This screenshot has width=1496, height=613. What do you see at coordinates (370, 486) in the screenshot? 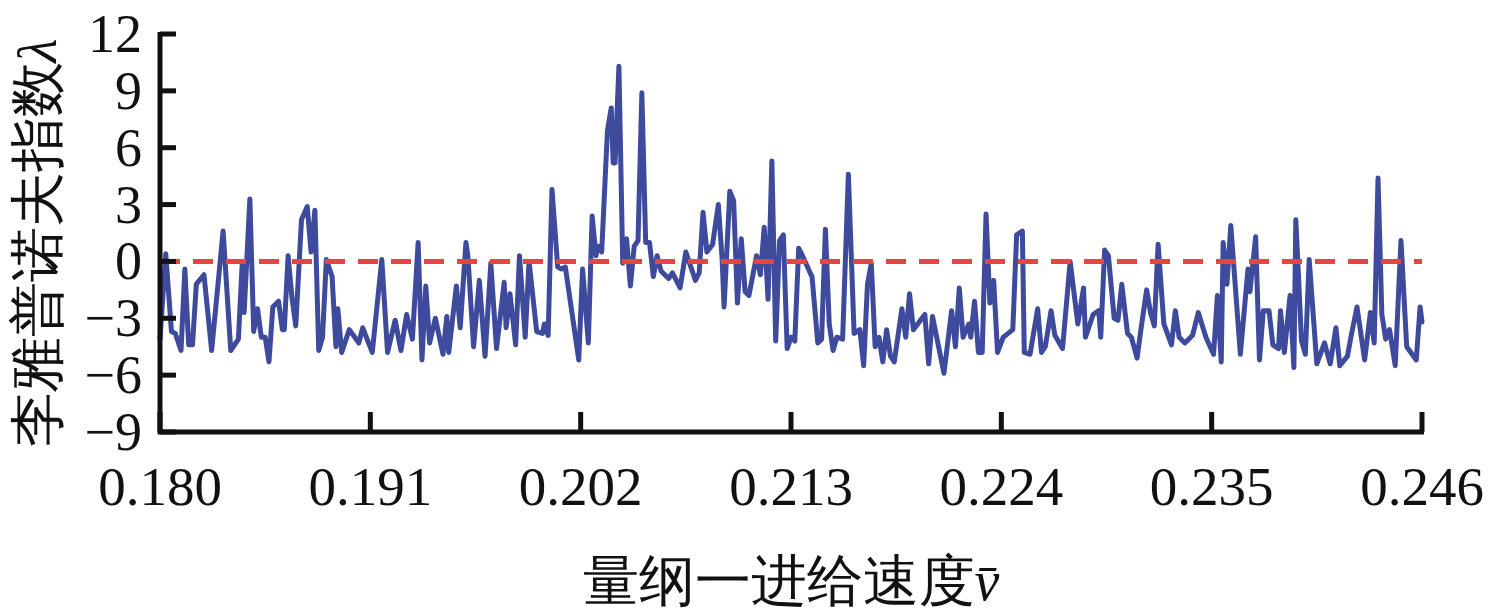
I see `xtick-label: 0.191` at bounding box center [370, 486].